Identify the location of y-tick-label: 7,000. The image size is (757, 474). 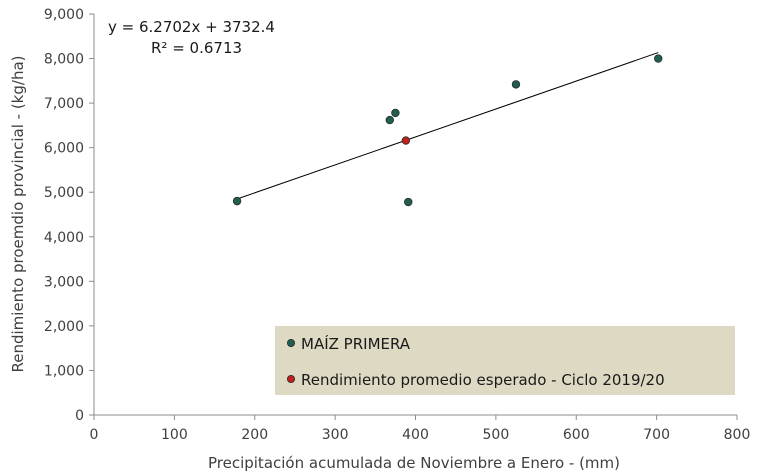
(64, 104).